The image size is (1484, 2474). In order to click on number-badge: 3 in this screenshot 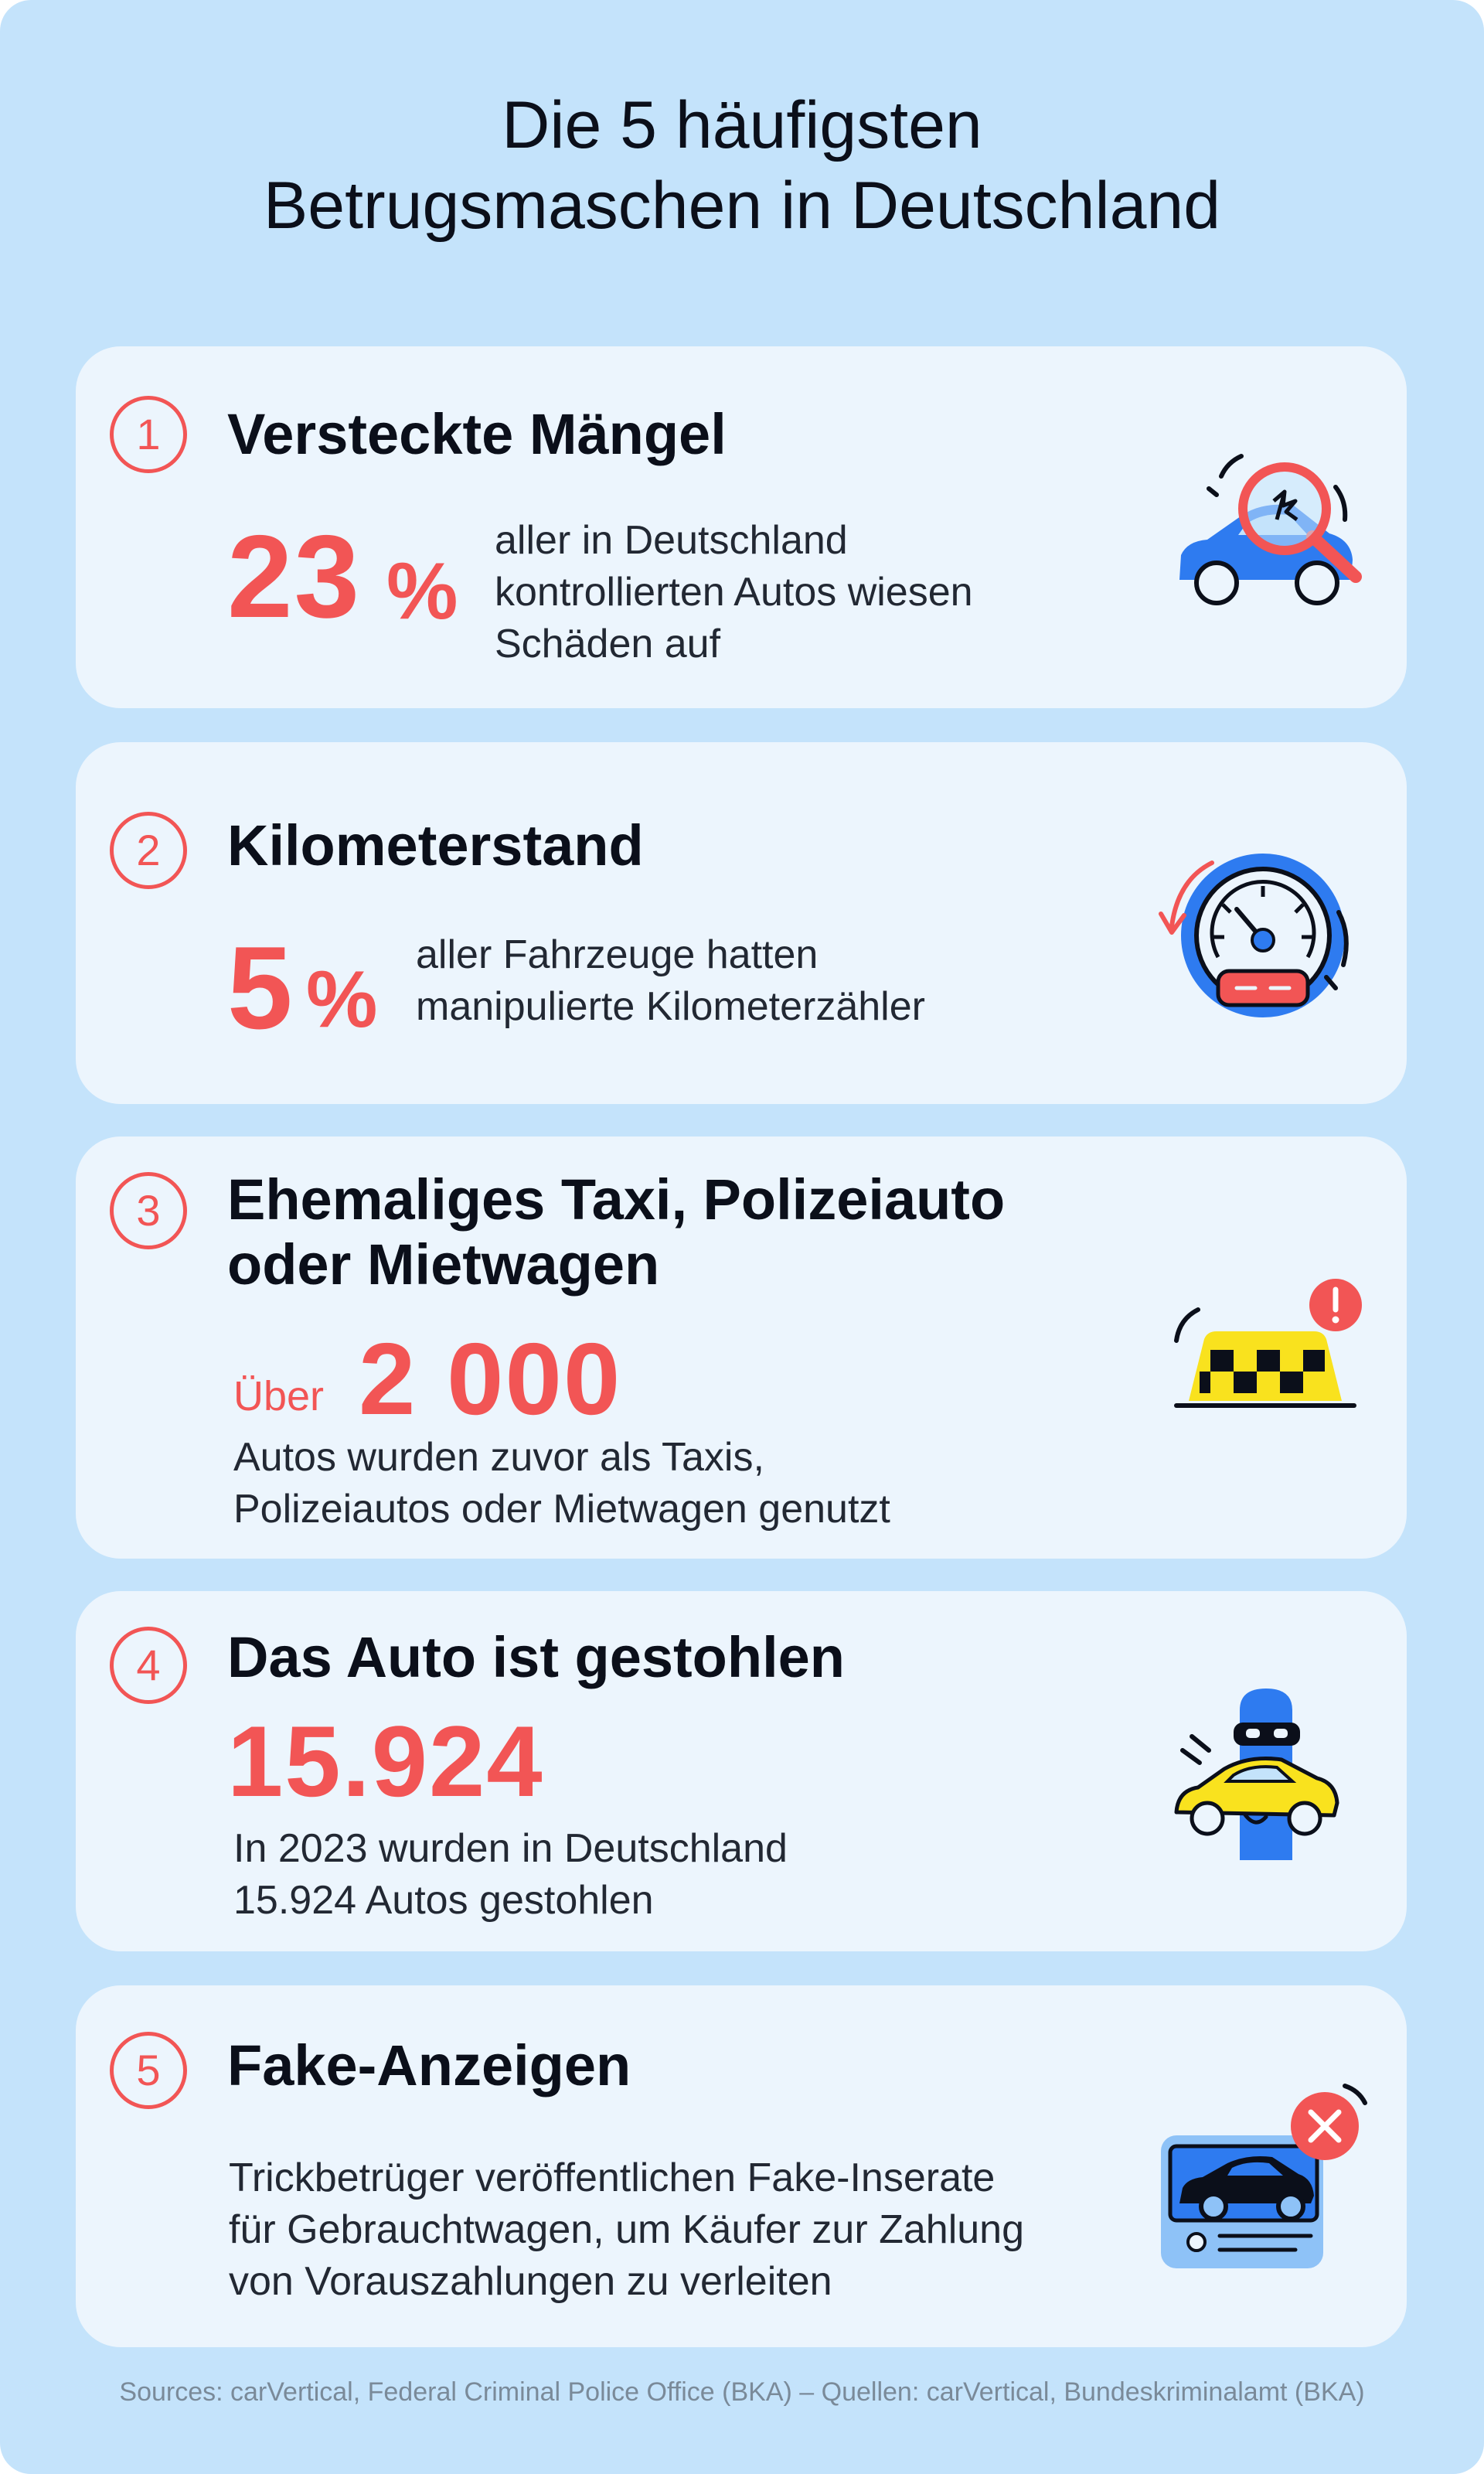, I will do `click(148, 1210)`.